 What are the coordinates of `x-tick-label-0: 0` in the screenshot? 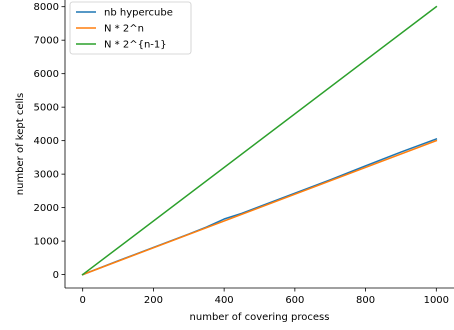 It's located at (82, 300).